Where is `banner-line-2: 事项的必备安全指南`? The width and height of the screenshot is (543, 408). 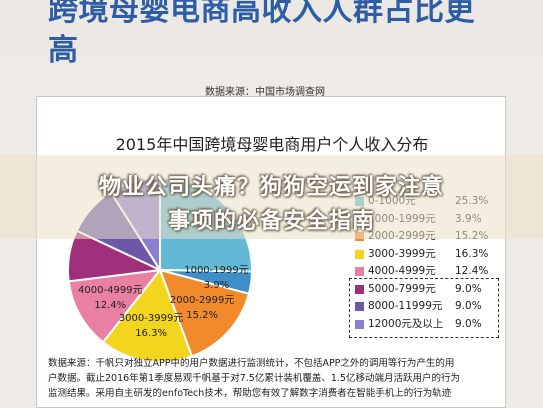 banner-line-2: 事项的必备安全指南 is located at coordinates (271, 221).